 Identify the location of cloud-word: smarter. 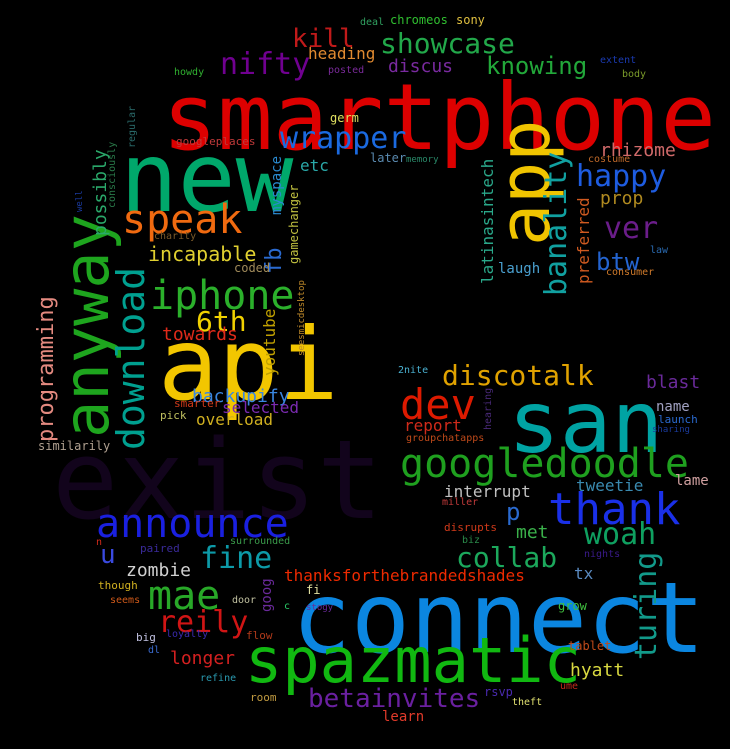
(197, 403).